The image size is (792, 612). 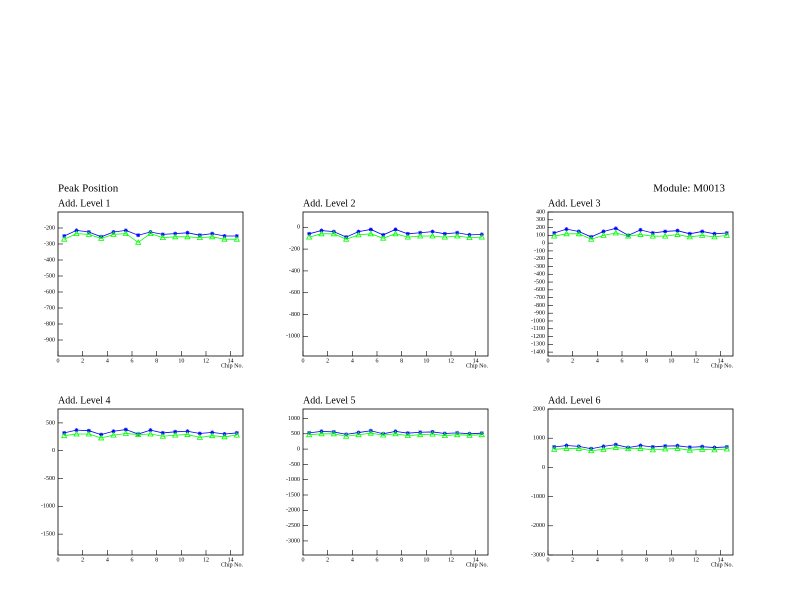 I want to click on y-tick-label: -700, so click(x=539, y=298).